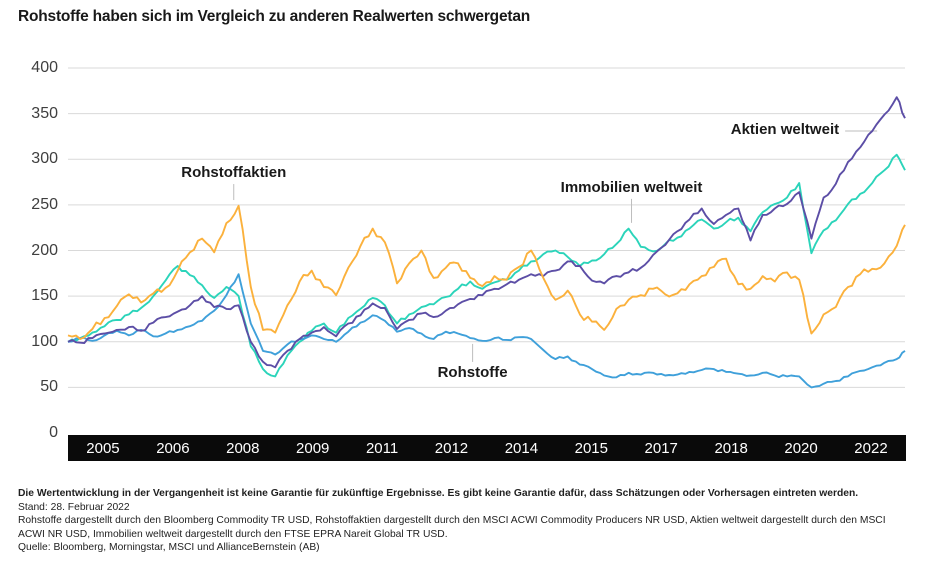 This screenshot has height=573, width=940. What do you see at coordinates (103, 448) in the screenshot?
I see `x-tick-label: 2005` at bounding box center [103, 448].